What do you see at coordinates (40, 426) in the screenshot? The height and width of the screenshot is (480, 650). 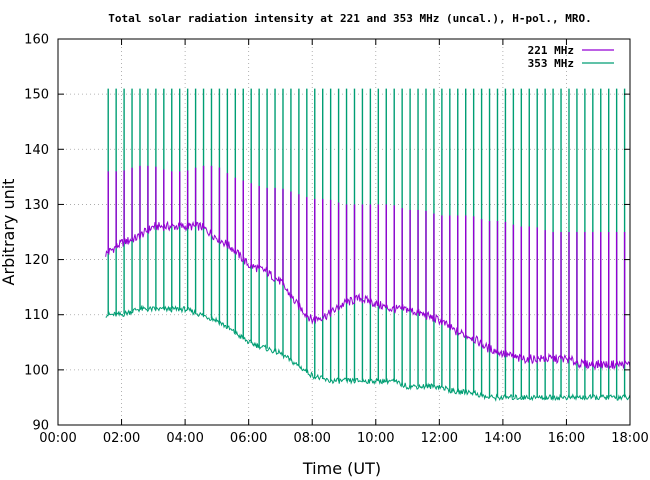 I see `y-tick-label: 90` at bounding box center [40, 426].